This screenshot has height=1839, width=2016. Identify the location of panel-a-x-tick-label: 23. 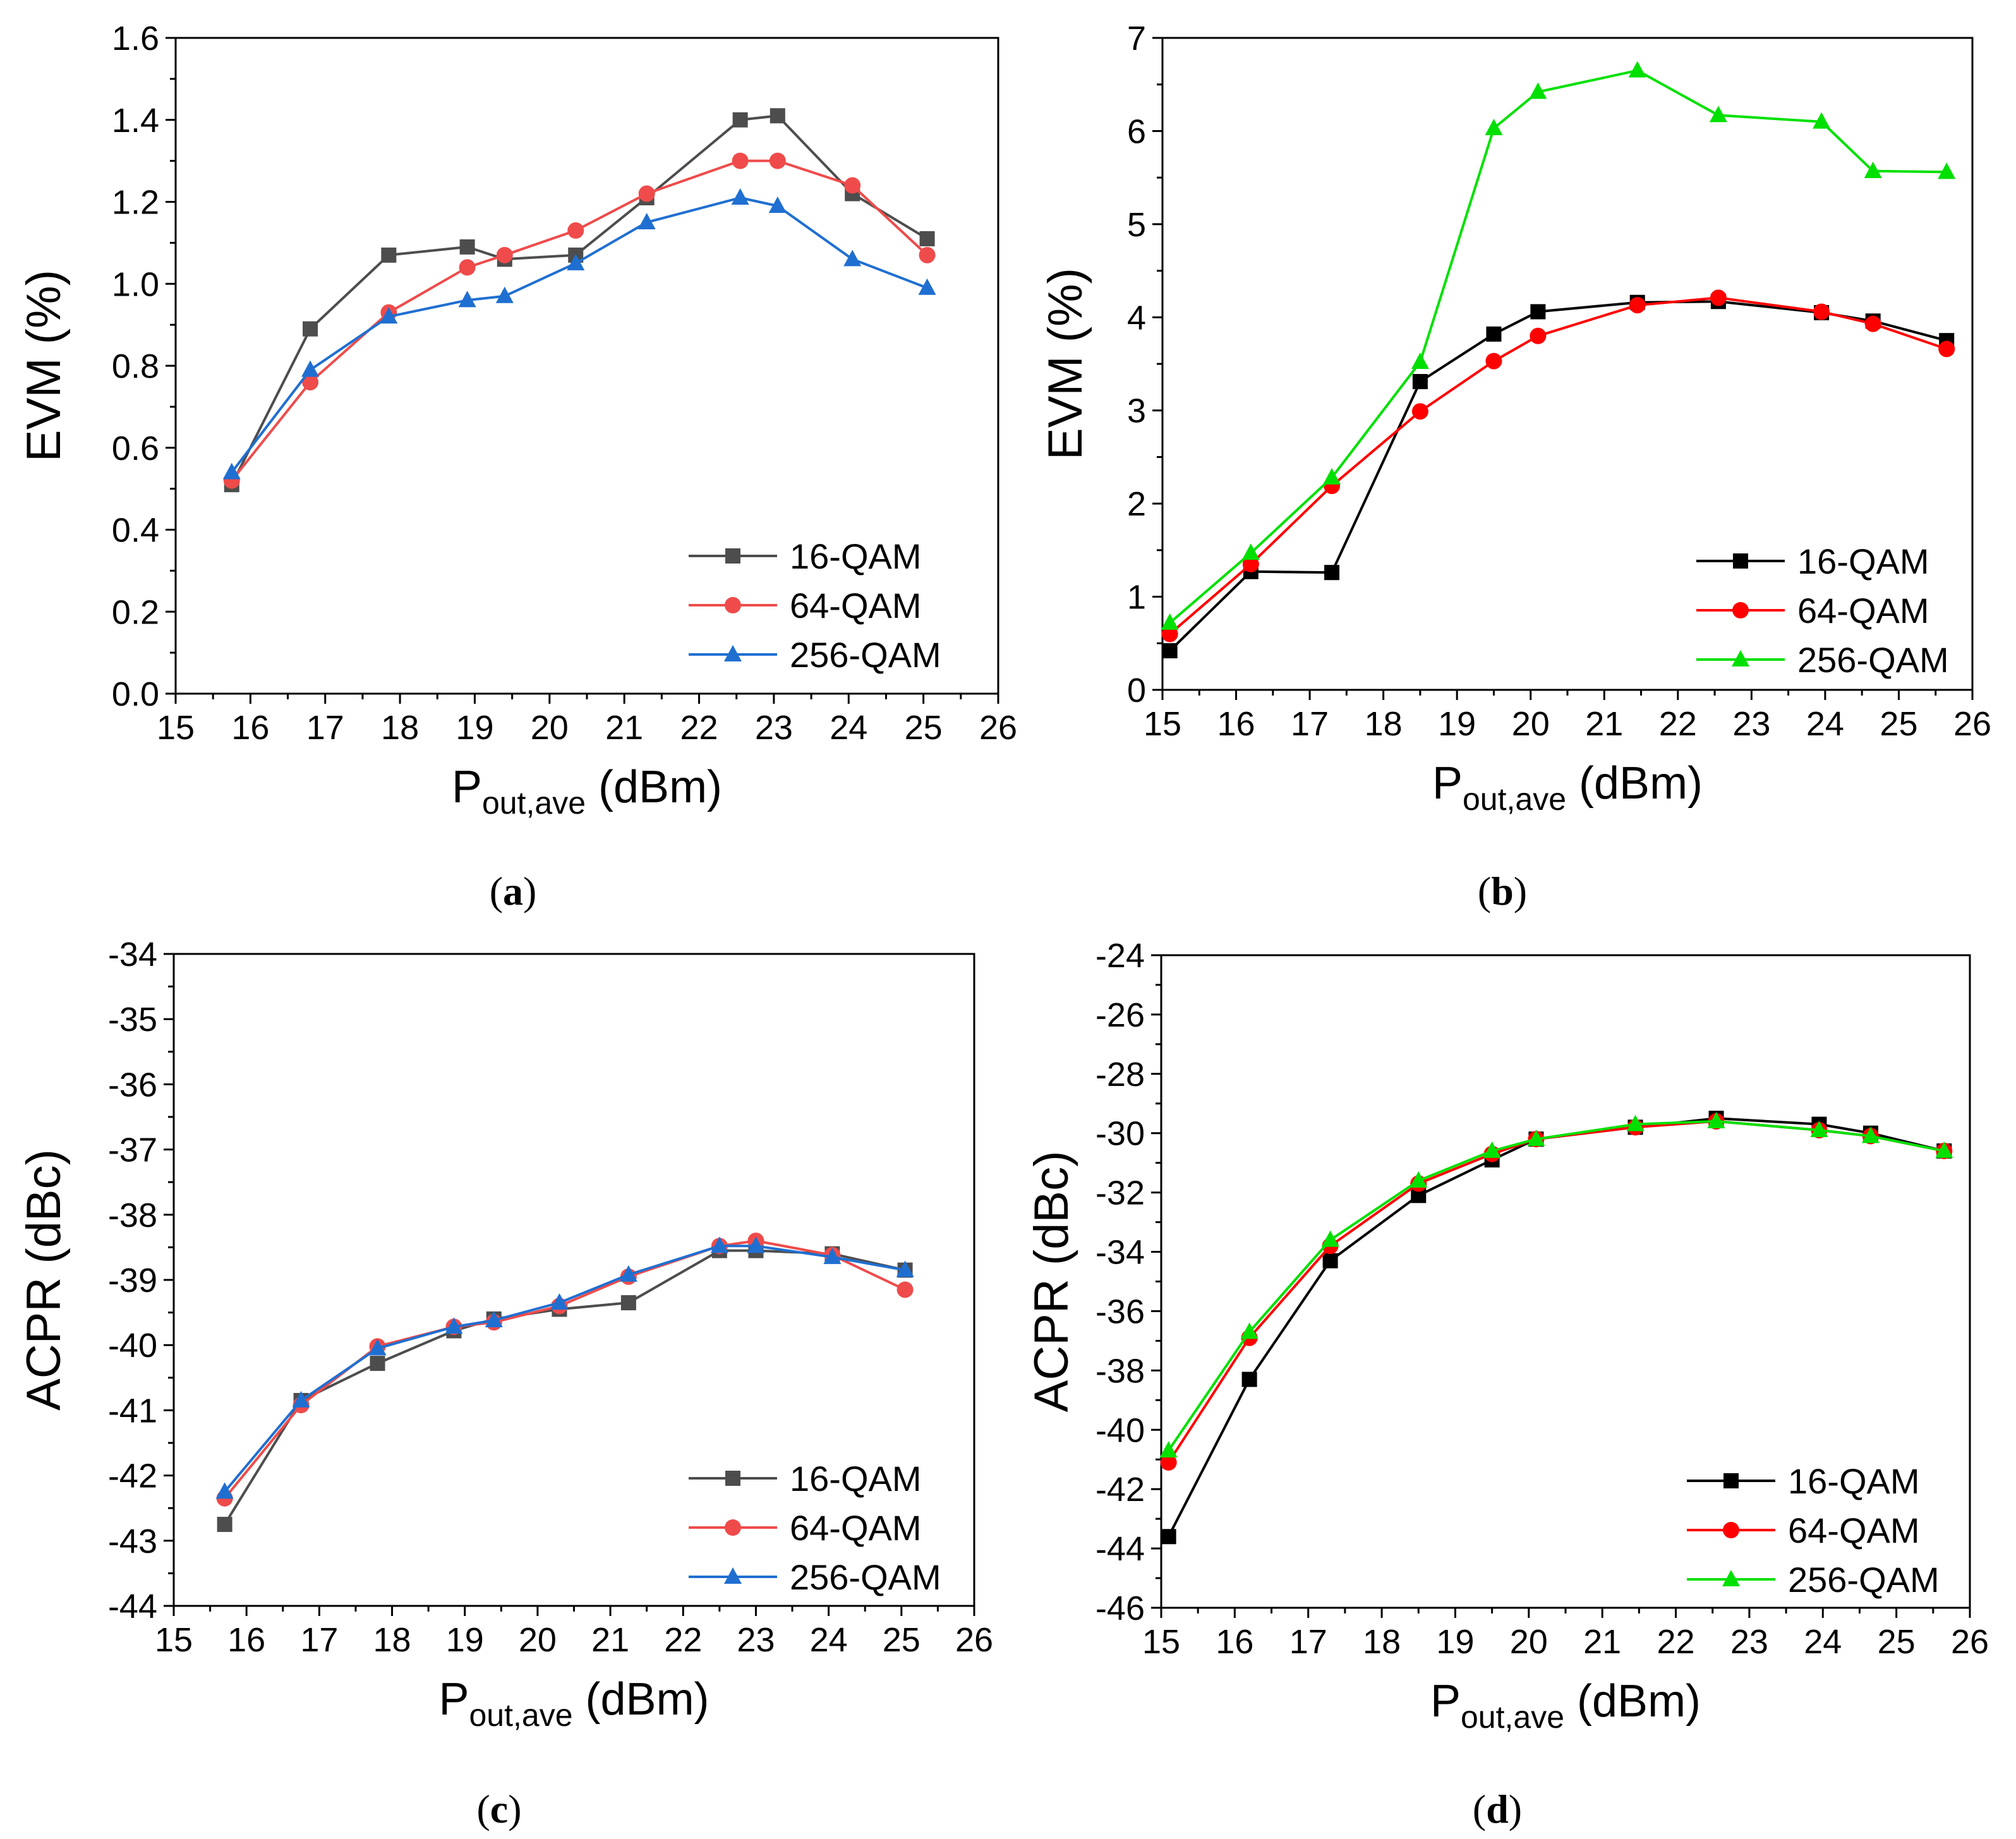
(774, 728).